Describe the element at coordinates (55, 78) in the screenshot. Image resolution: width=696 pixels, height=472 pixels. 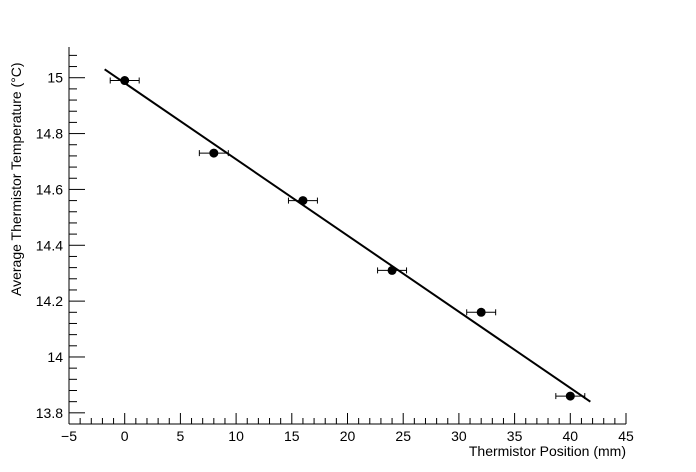
I see `y-tick-label: 15` at that location.